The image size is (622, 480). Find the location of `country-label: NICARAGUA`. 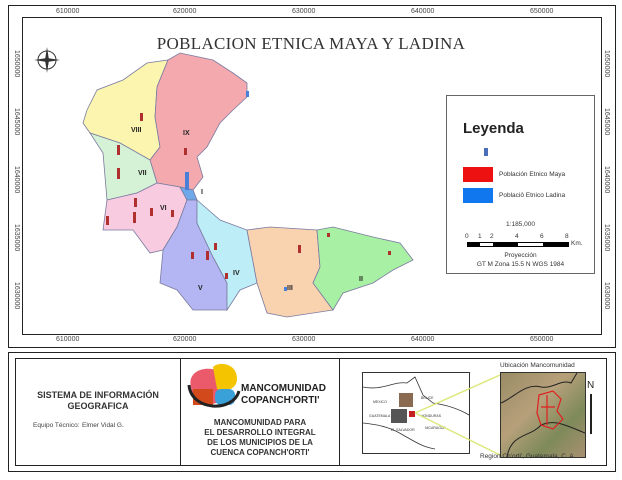

country-label: NICARAGUA is located at coordinates (435, 428).